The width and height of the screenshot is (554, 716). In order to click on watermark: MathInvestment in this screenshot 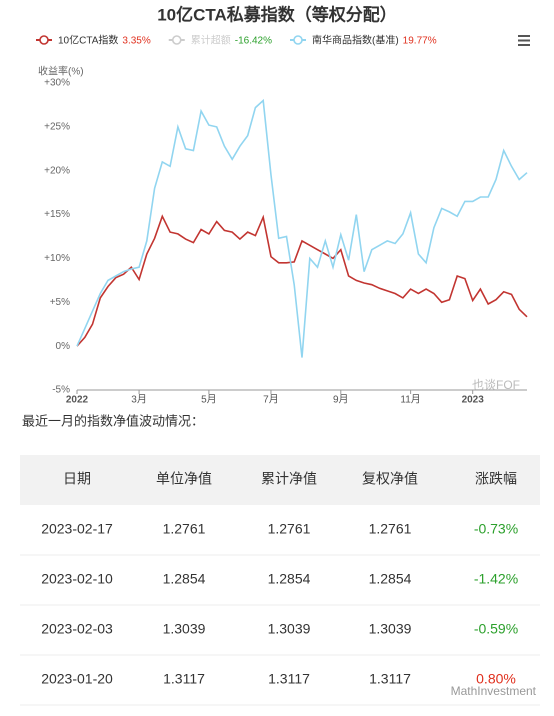, I will do `click(494, 691)`.